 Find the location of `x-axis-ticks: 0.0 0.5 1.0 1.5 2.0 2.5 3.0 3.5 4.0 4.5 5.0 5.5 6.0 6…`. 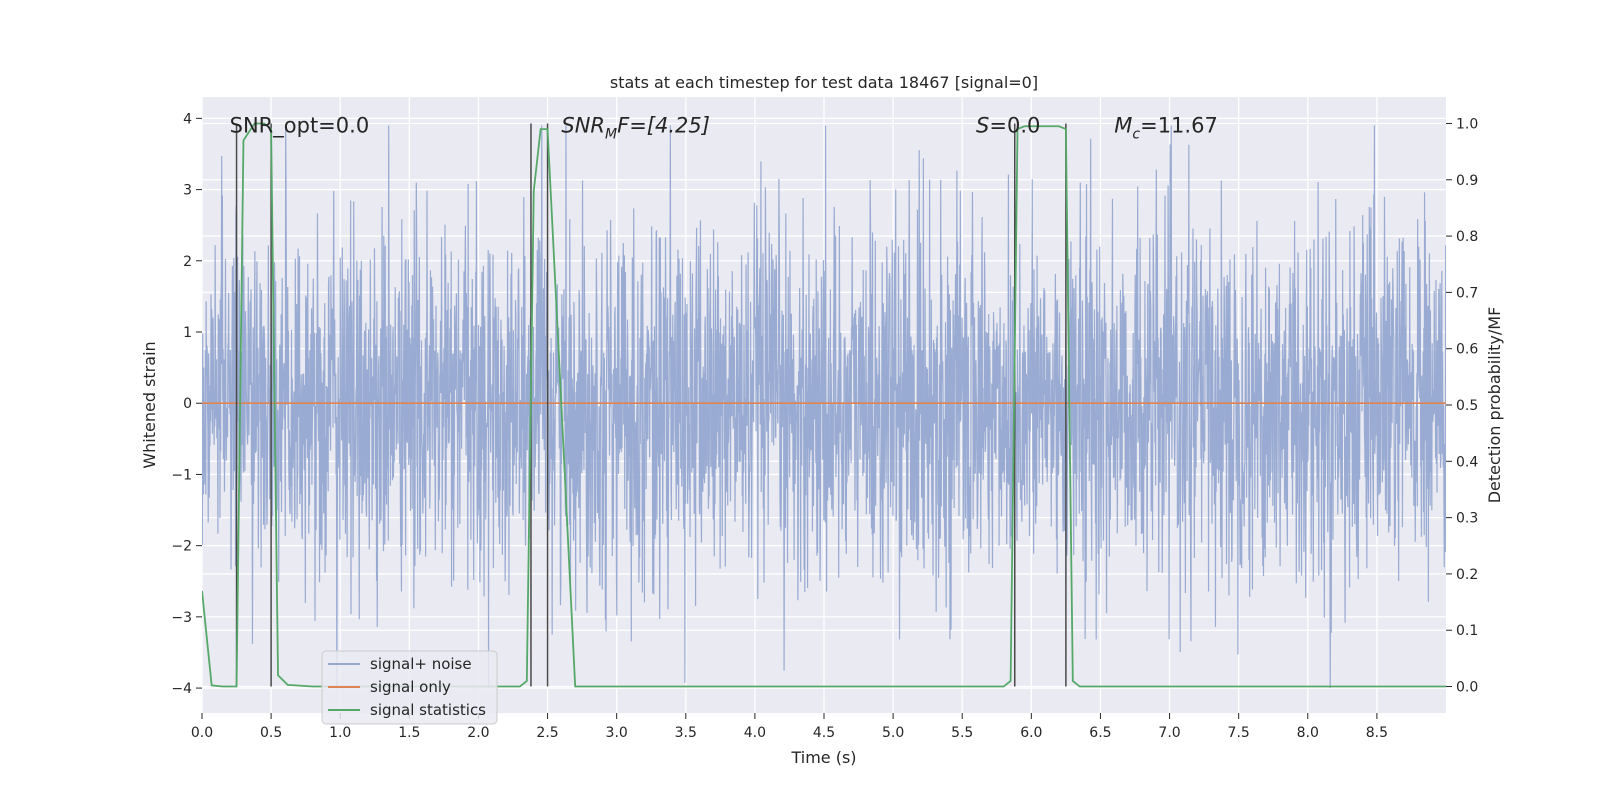

x-axis-ticks: 0.0 0.5 1.0 1.5 2.0 2.5 3.0 3.5 4.0 4.5 5.0 5.5 6.0 6… is located at coordinates (789, 727).